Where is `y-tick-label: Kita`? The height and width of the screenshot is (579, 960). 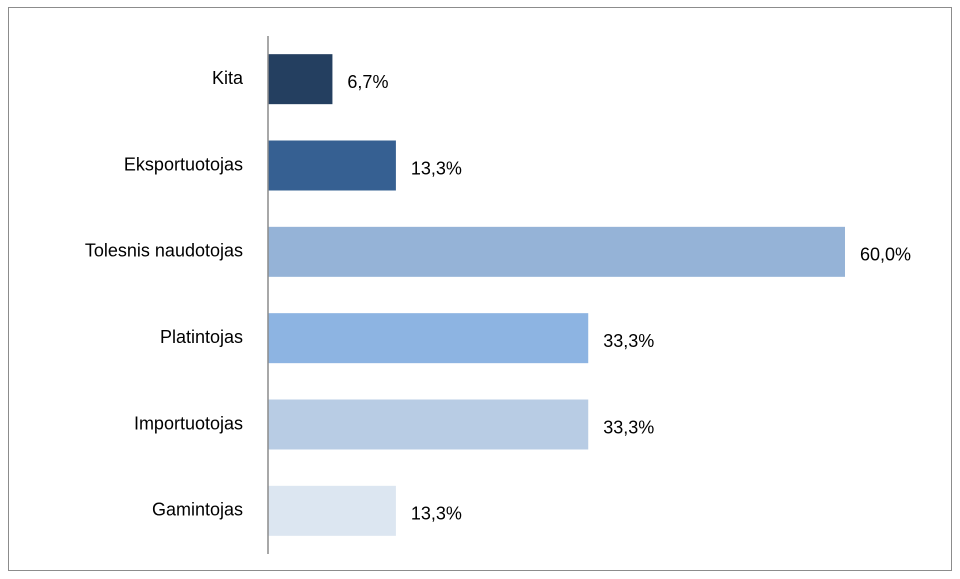
y-tick-label: Kita is located at coordinates (228, 78).